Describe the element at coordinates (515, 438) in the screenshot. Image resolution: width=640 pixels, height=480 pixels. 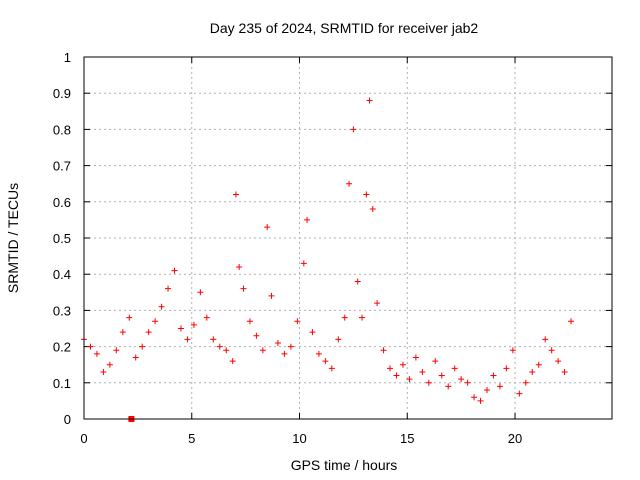
I see `x-tick-label: 20` at that location.